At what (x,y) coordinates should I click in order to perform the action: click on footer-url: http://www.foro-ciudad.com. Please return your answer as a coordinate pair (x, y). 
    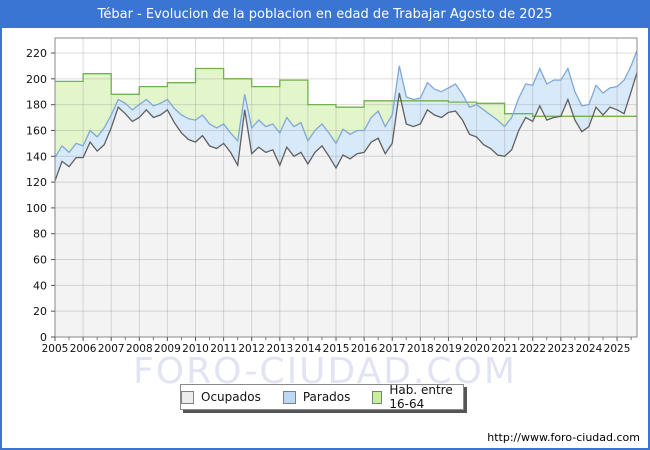
    Looking at the image, I should click on (563, 437).